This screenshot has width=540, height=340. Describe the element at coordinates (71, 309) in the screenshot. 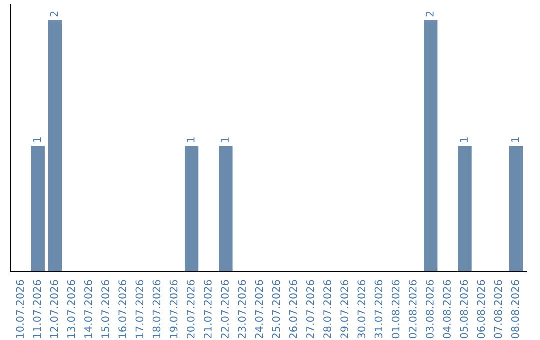

I see `x-tick-label: 13.07.2026` at that location.